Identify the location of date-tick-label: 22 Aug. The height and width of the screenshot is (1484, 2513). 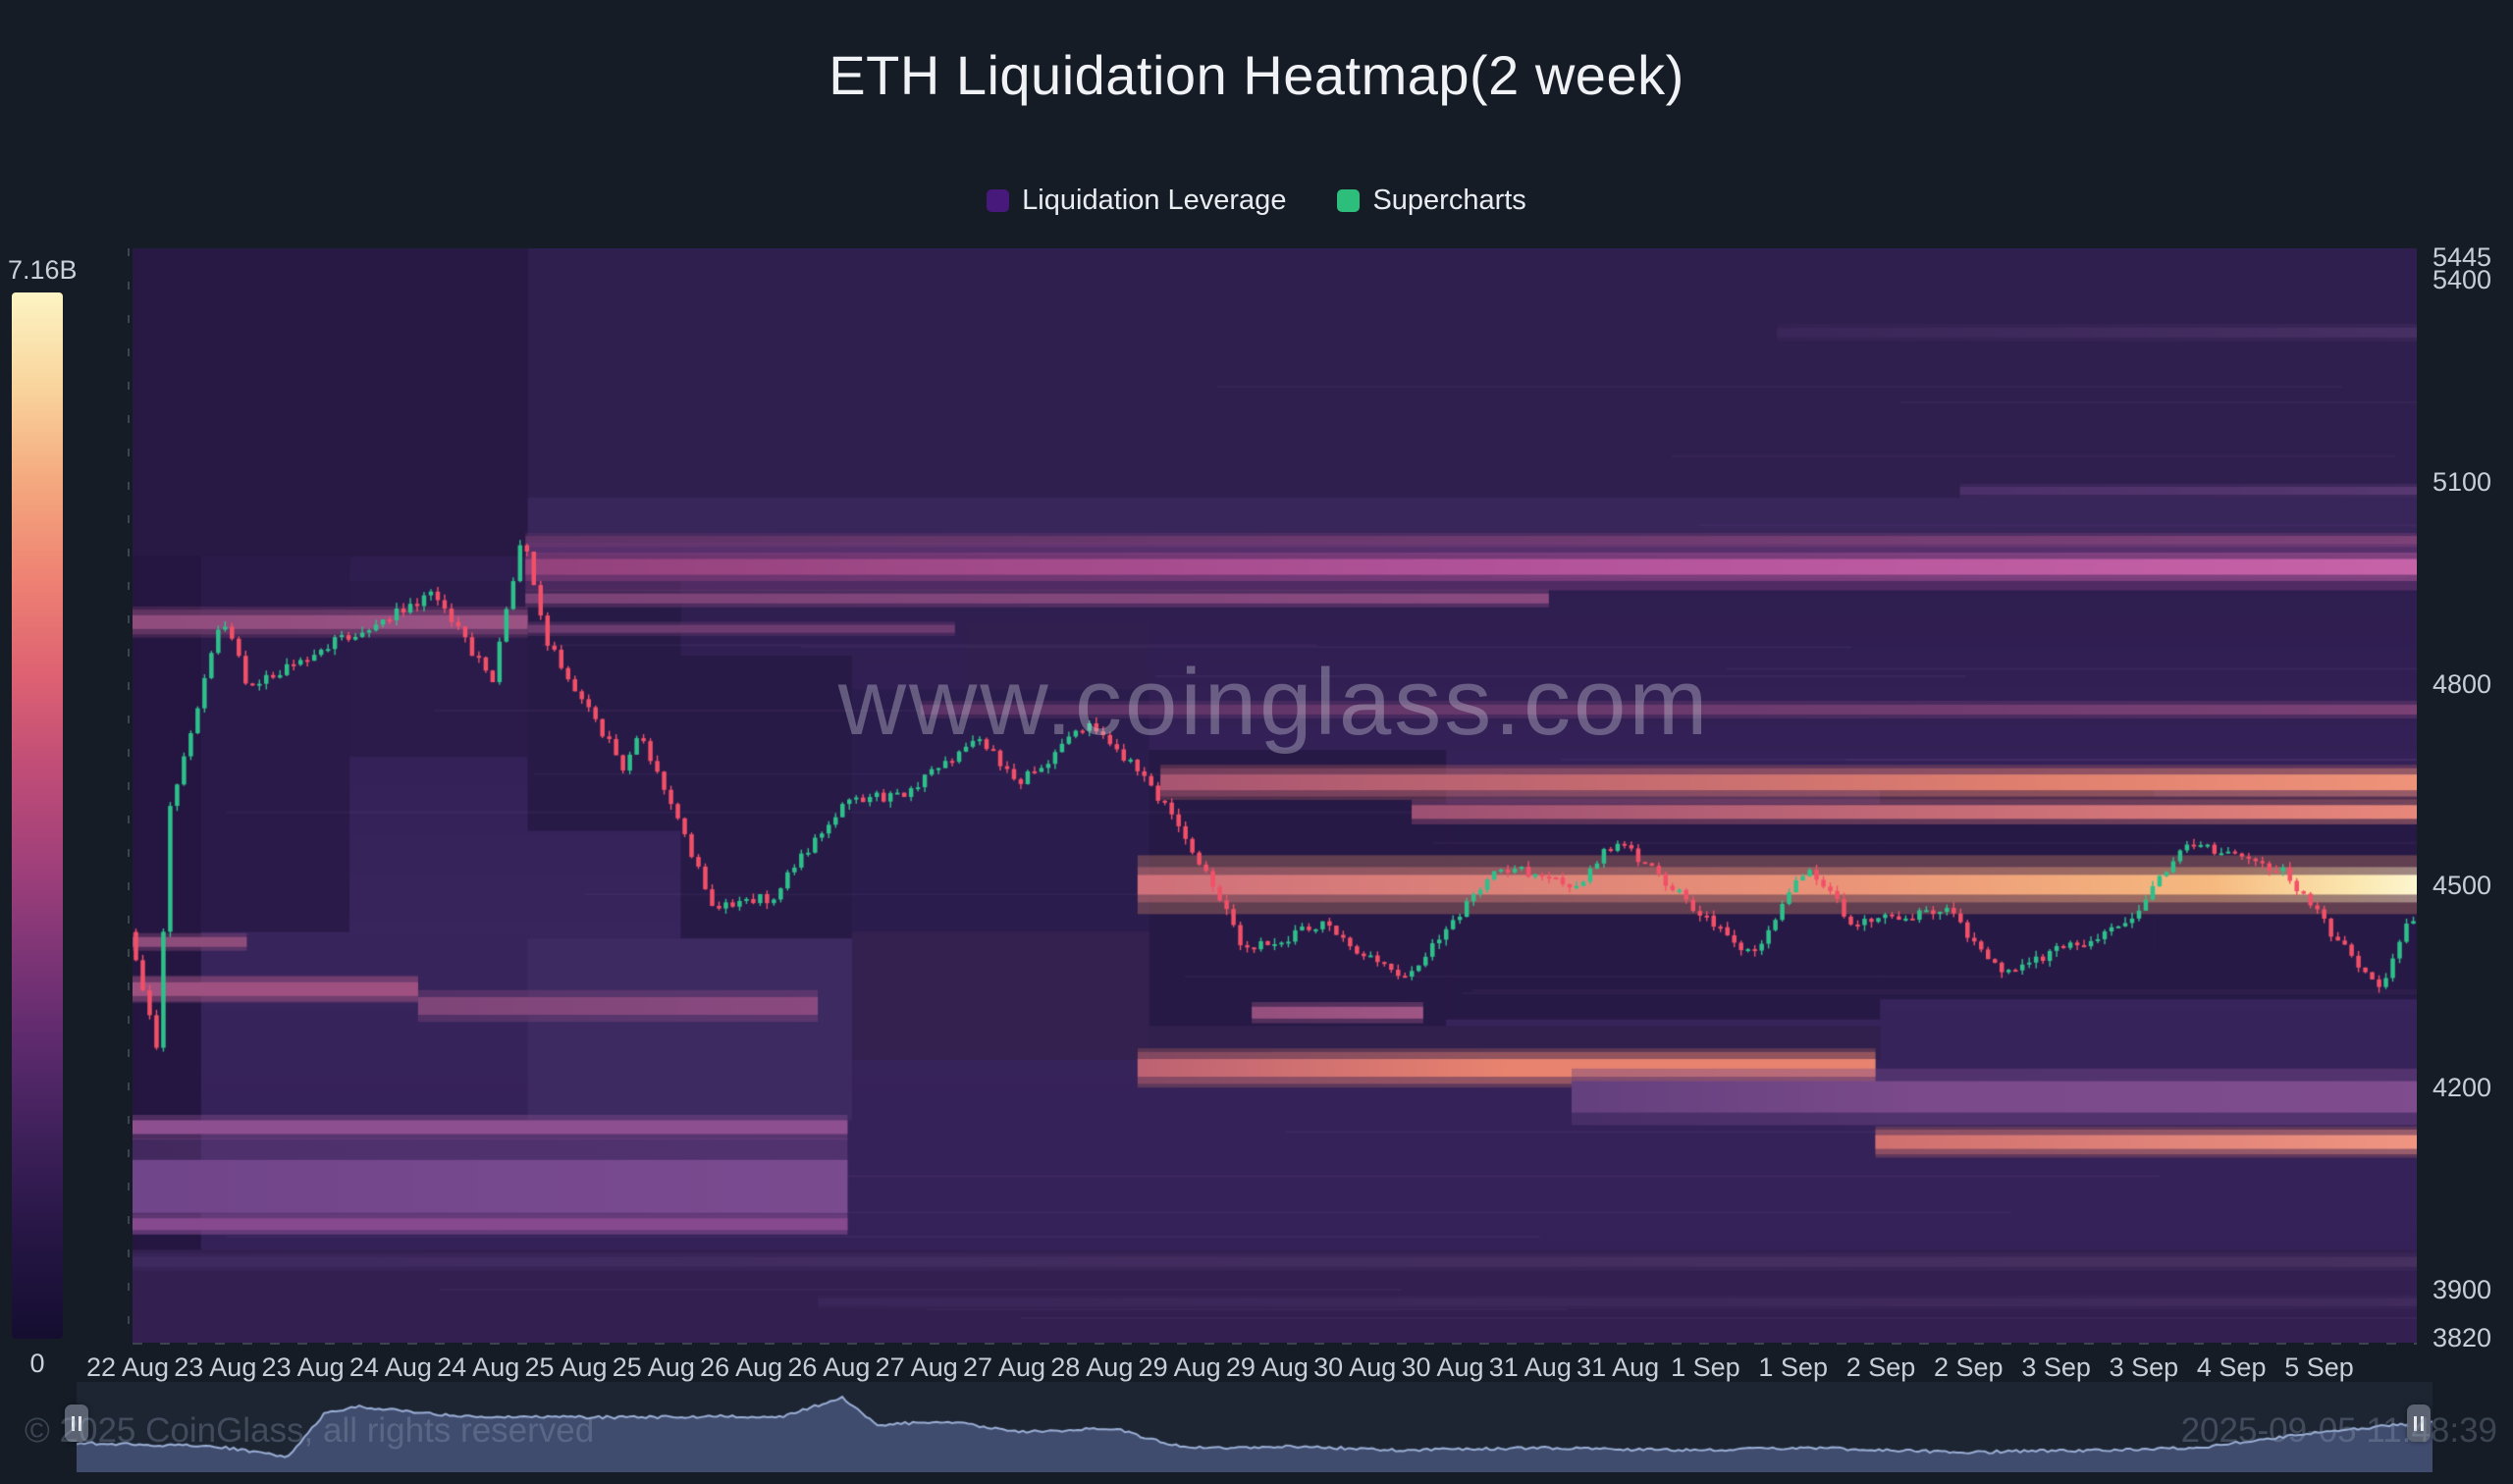
(128, 1367).